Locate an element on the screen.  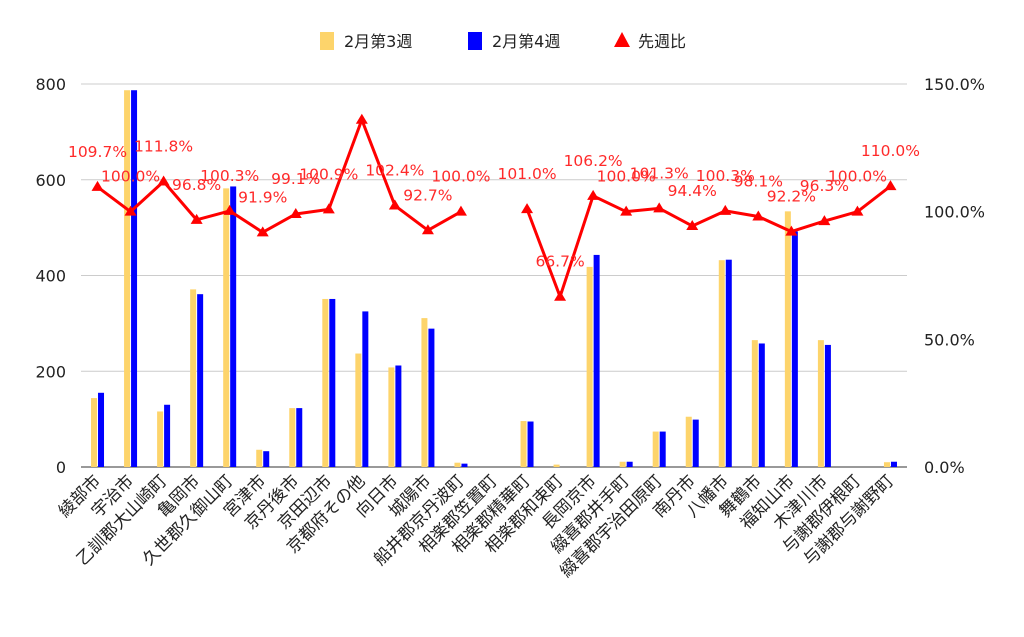
ratio-data-label: 106.2% is located at coordinates (593, 161).